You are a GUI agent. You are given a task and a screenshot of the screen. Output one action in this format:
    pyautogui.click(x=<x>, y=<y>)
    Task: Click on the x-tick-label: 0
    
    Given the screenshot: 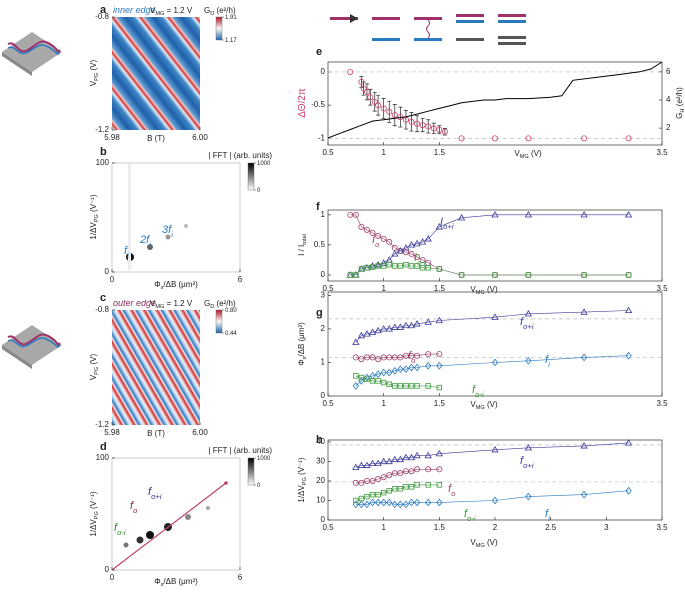 What is the action you would take?
    pyautogui.click(x=112, y=279)
    